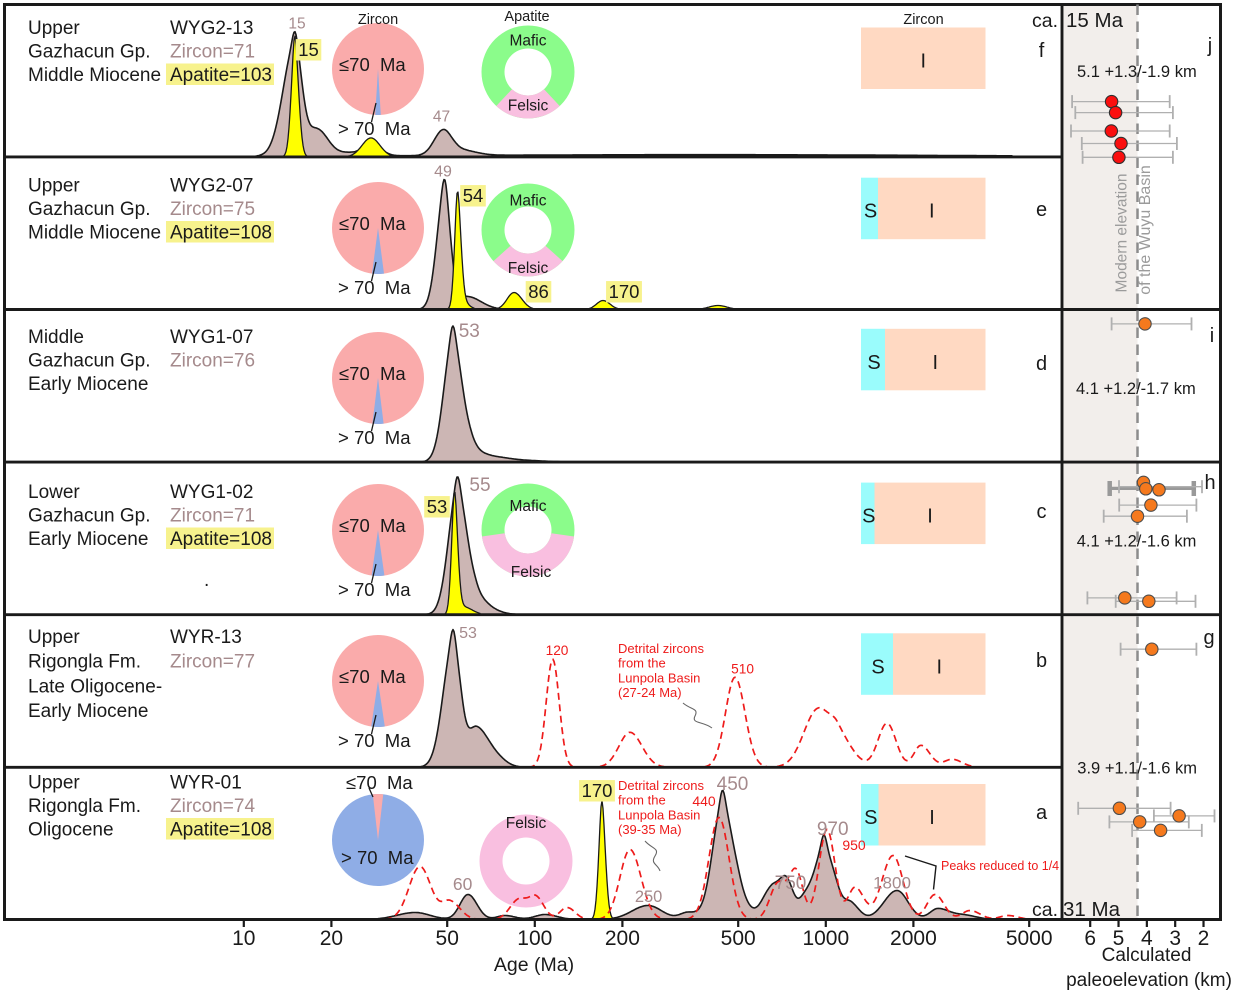  I want to click on svg-text: 4, so click(1147, 938).